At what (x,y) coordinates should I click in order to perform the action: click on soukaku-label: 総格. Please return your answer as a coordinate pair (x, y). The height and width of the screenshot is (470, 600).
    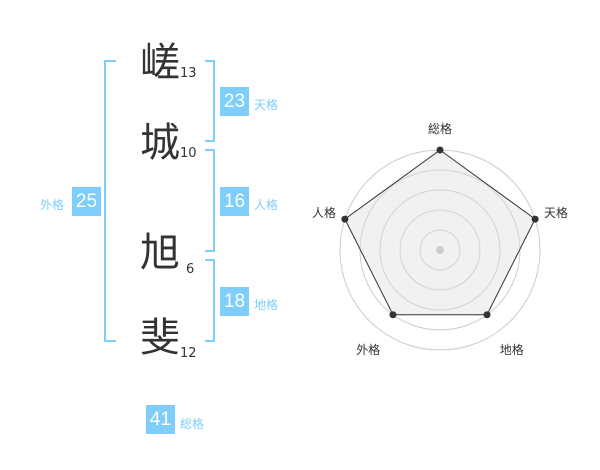
    Looking at the image, I should click on (192, 424).